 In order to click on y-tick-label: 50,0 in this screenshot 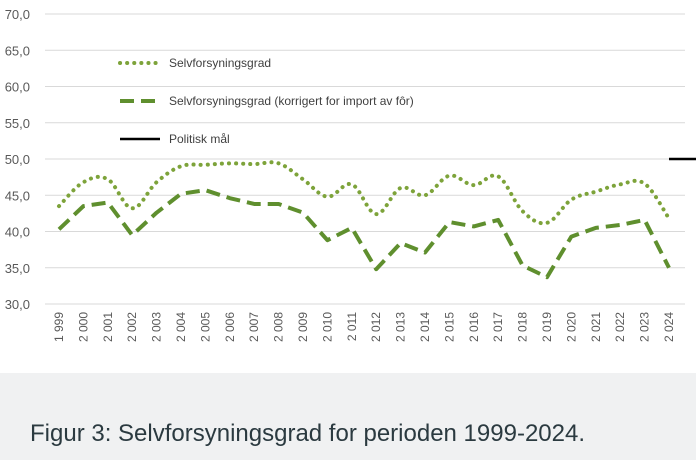, I will do `click(17, 159)`.